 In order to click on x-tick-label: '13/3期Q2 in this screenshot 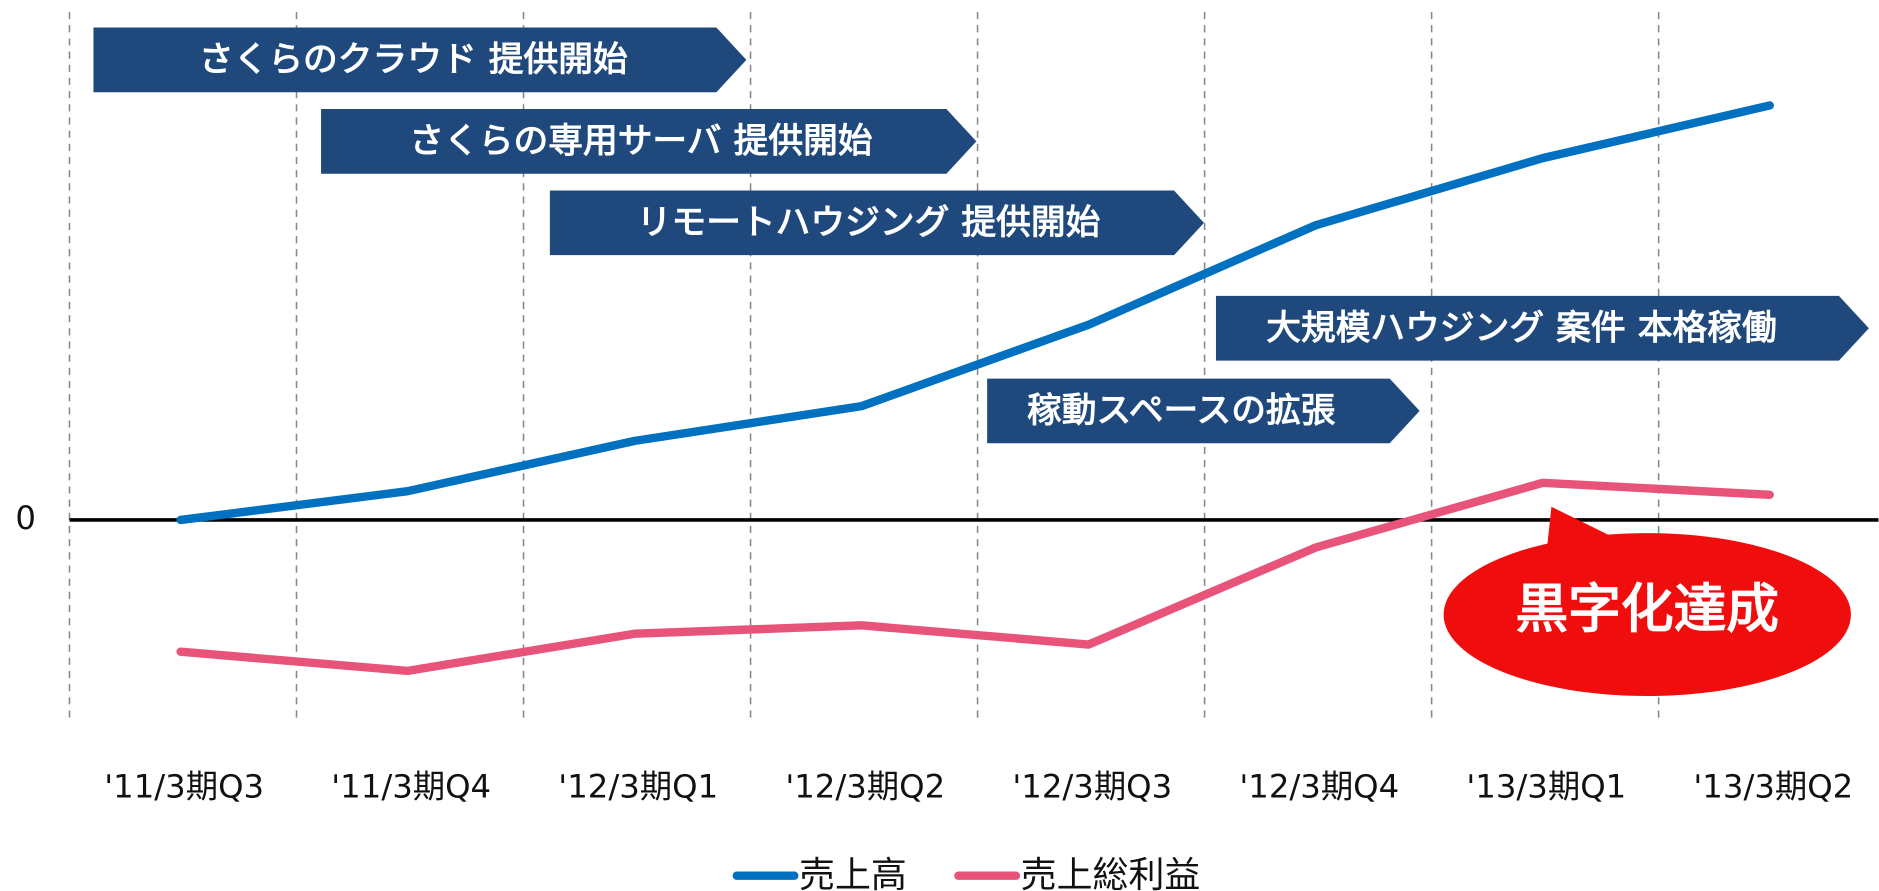, I will do `click(1773, 786)`.